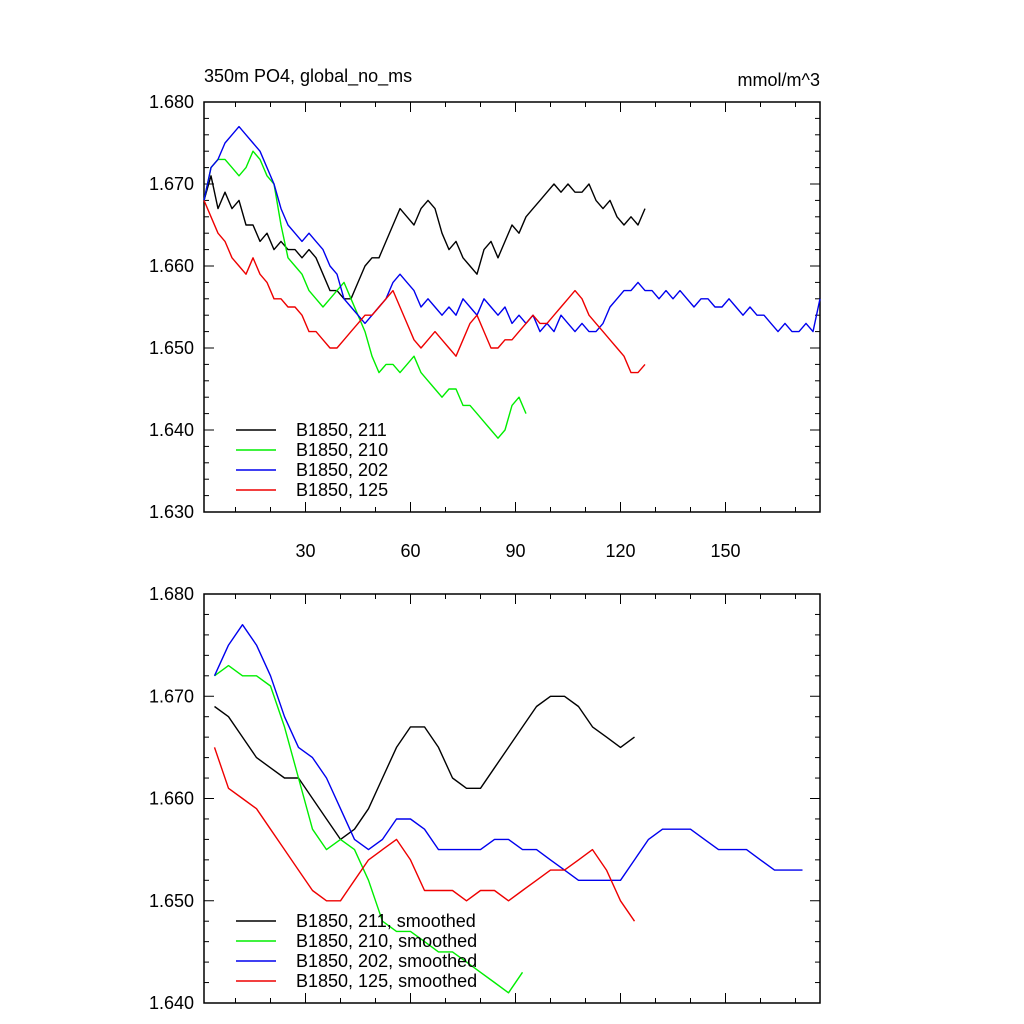 The width and height of the screenshot is (1024, 1024). I want to click on x-tick-label: 90, so click(515, 551).